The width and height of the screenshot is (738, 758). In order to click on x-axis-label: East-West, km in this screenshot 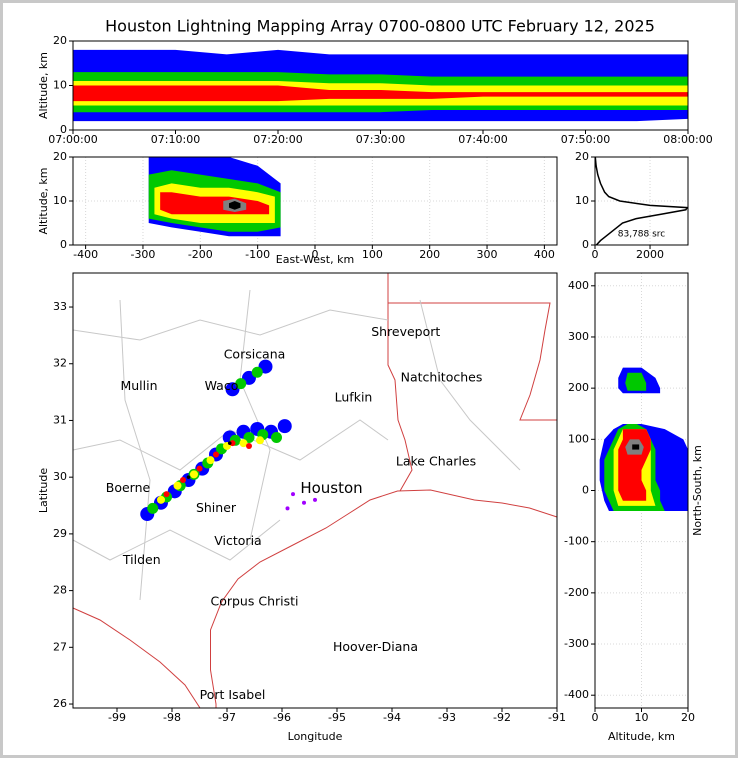, I will do `click(315, 259)`.